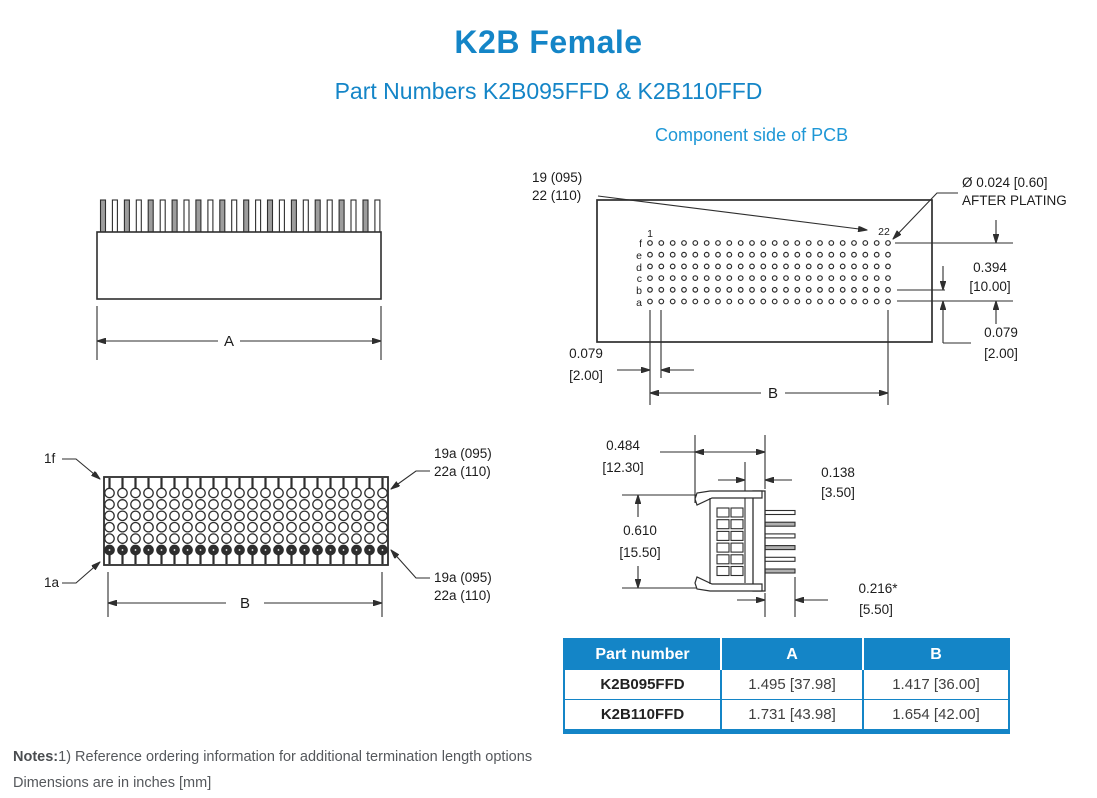  What do you see at coordinates (780, 512) in the screenshot?
I see `side-pin` at bounding box center [780, 512].